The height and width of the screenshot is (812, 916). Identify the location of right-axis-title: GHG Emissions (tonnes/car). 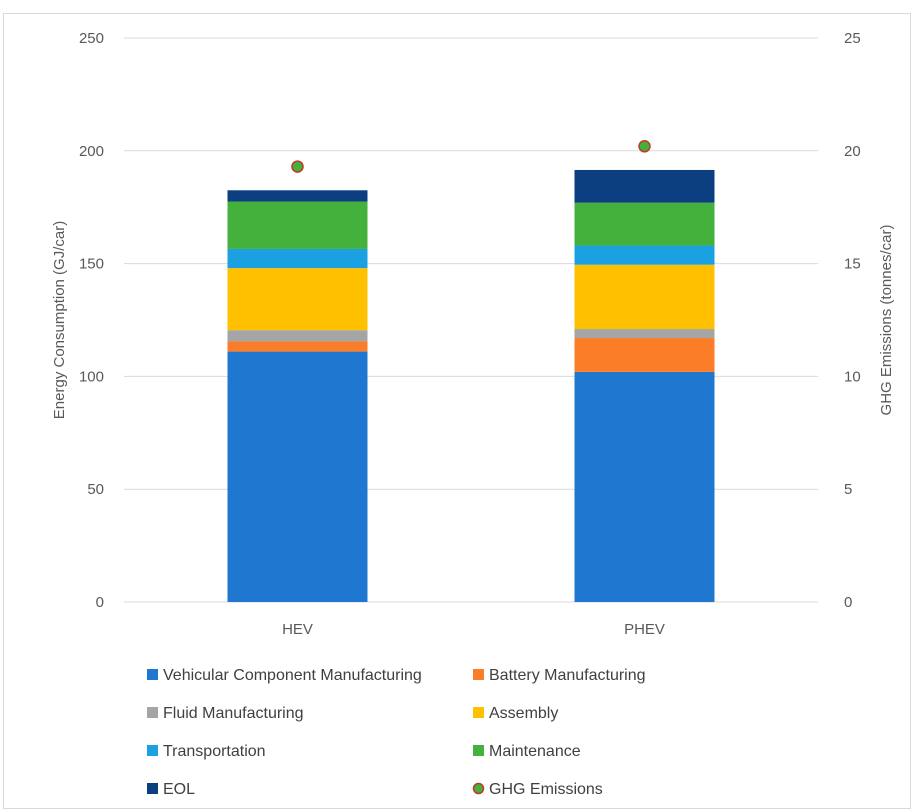
(886, 320).